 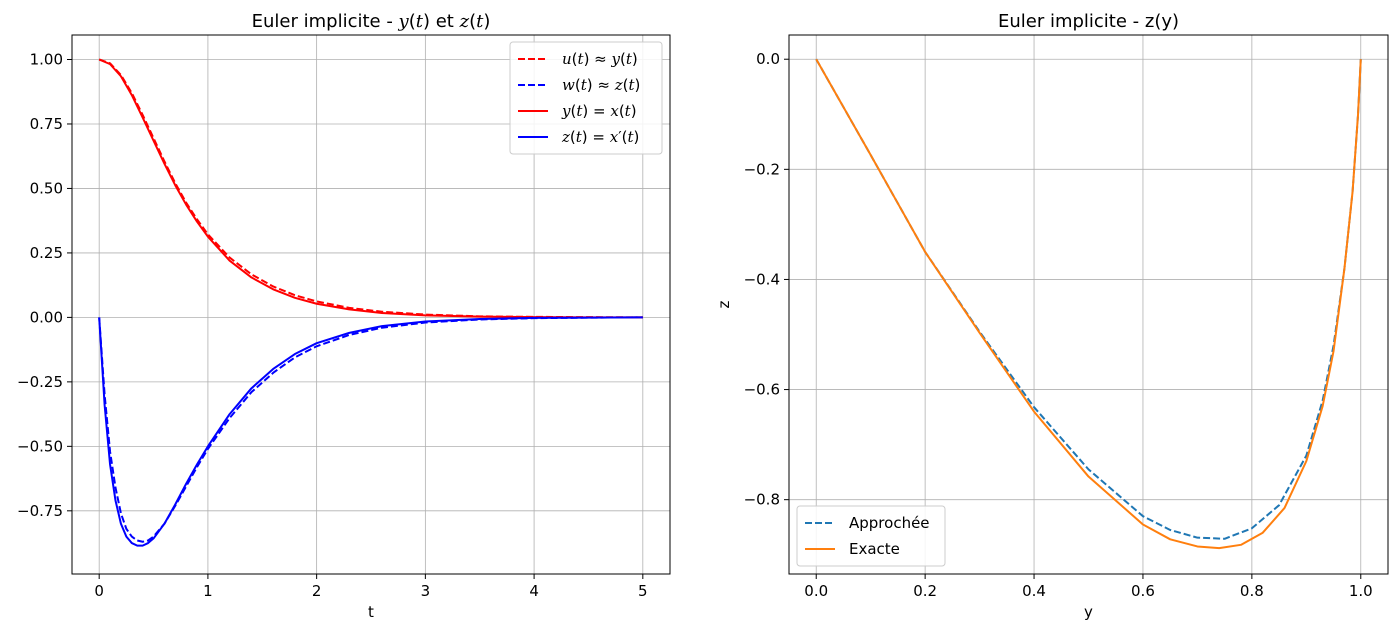 I want to click on legend-label: Approchée, so click(x=889, y=523).